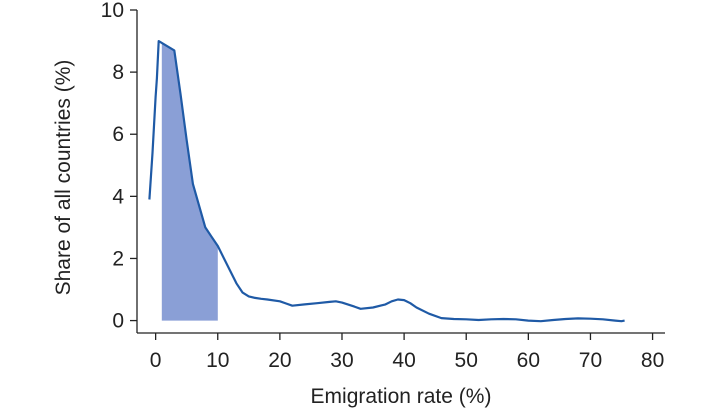 The width and height of the screenshot is (720, 415). I want to click on y-tick-label: 4, so click(118, 196).